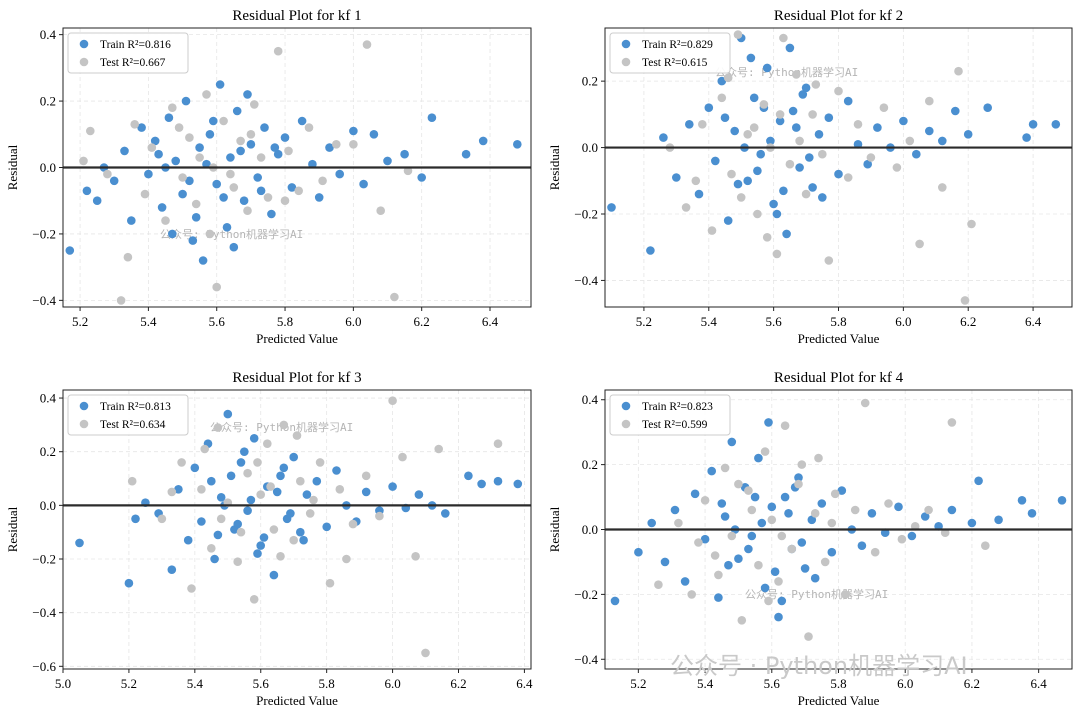  What do you see at coordinates (903, 321) in the screenshot?
I see `x-tick-label: 6.0` at bounding box center [903, 321].